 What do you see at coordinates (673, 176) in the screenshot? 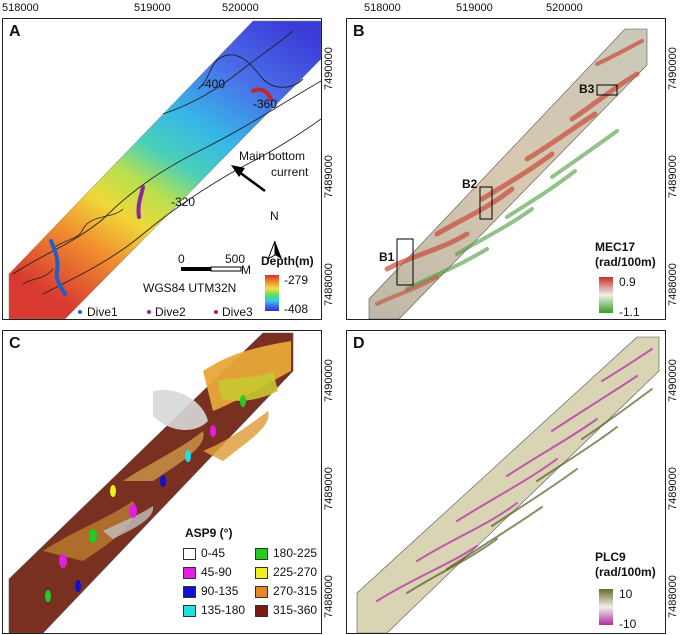
I see `y-tick-b: 7489000` at bounding box center [673, 176].